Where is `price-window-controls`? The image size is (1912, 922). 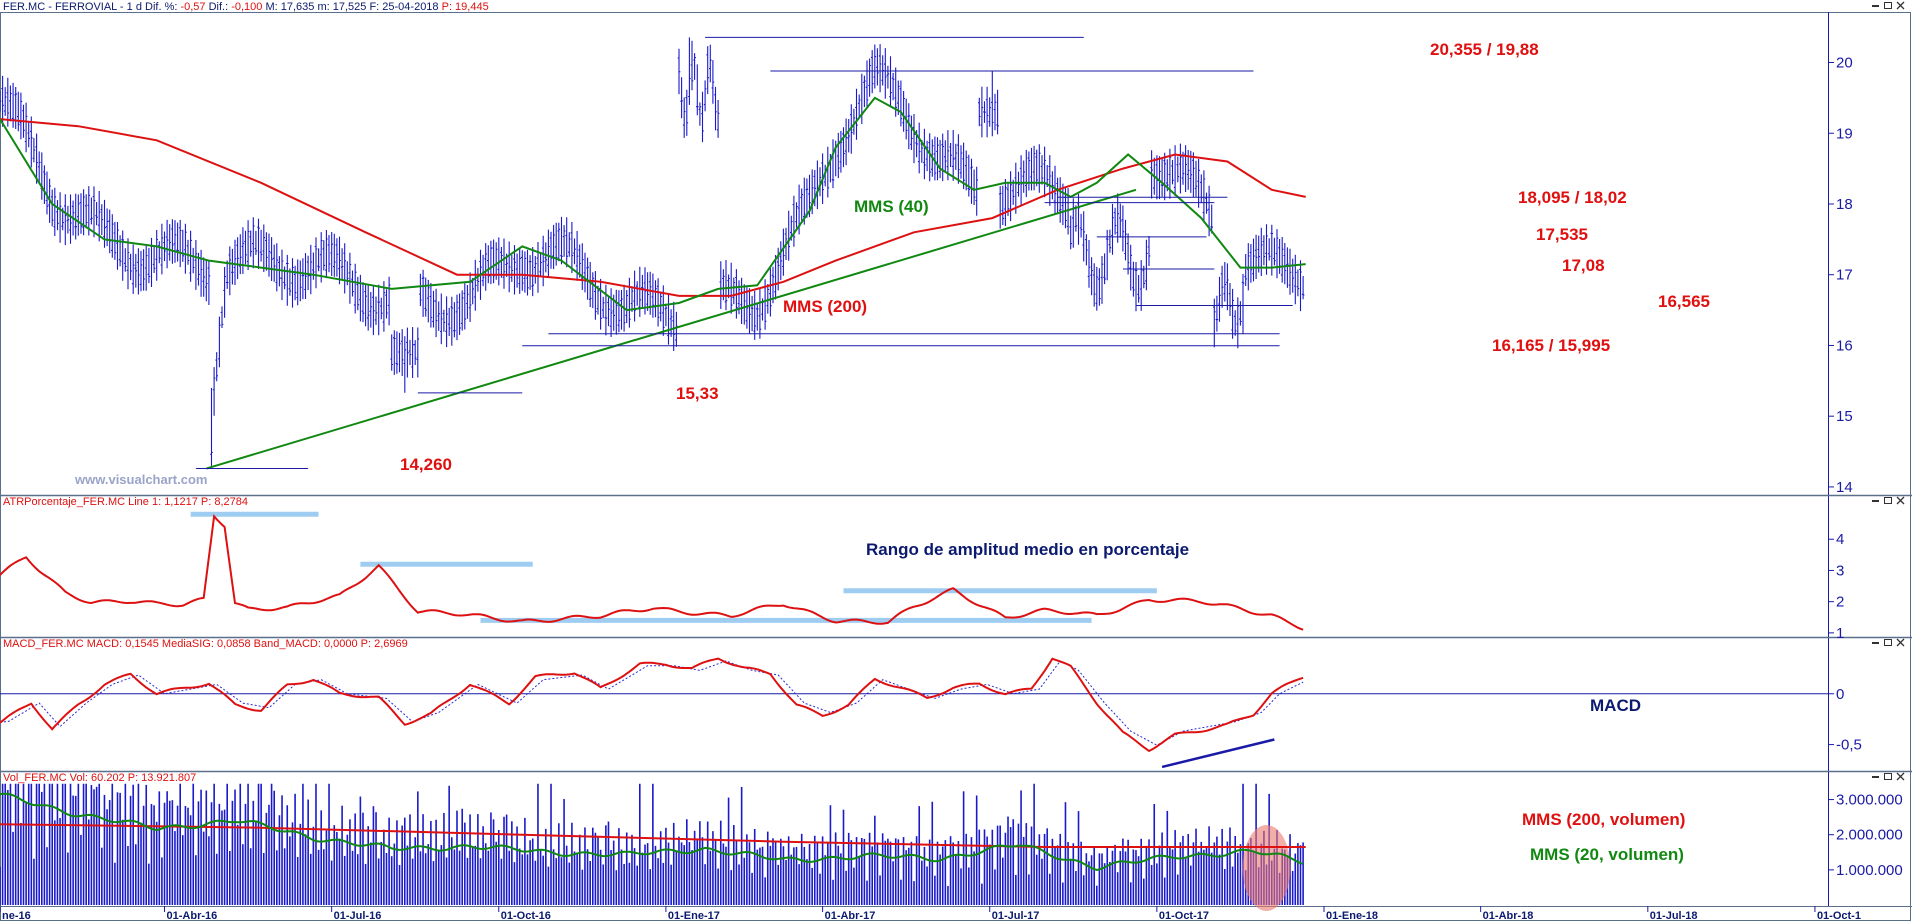 price-window-controls is located at coordinates (1888, 5).